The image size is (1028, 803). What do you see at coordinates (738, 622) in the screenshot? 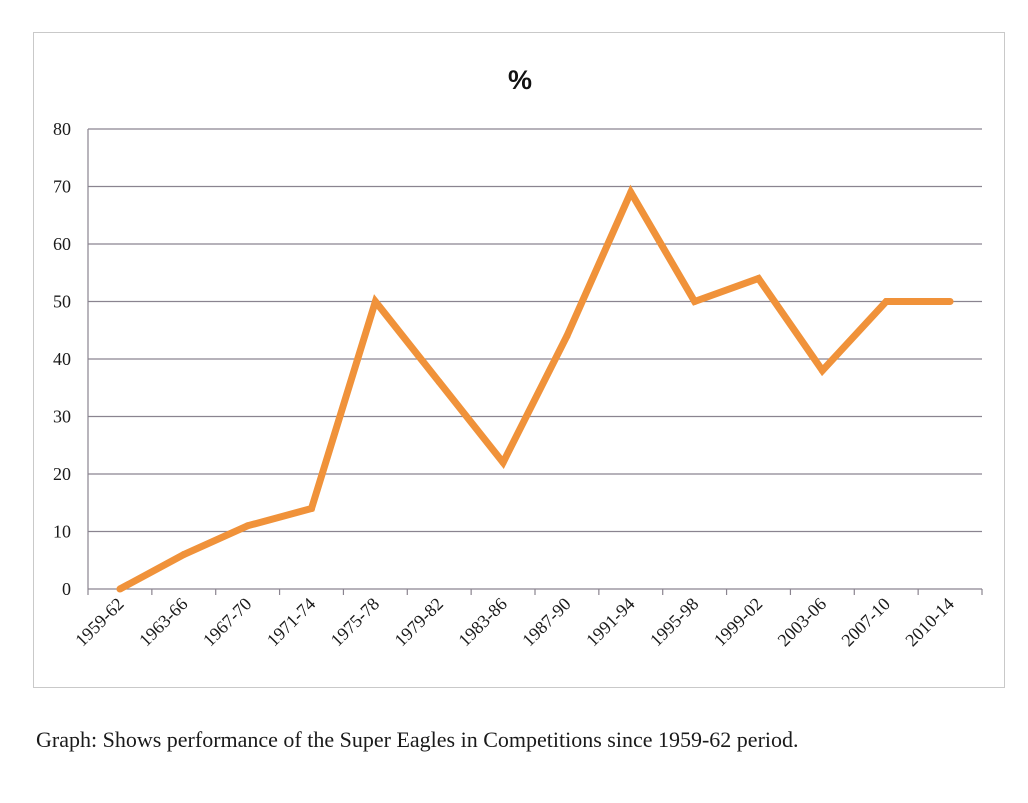
I see `x-tick-label: 1999-02` at bounding box center [738, 622].